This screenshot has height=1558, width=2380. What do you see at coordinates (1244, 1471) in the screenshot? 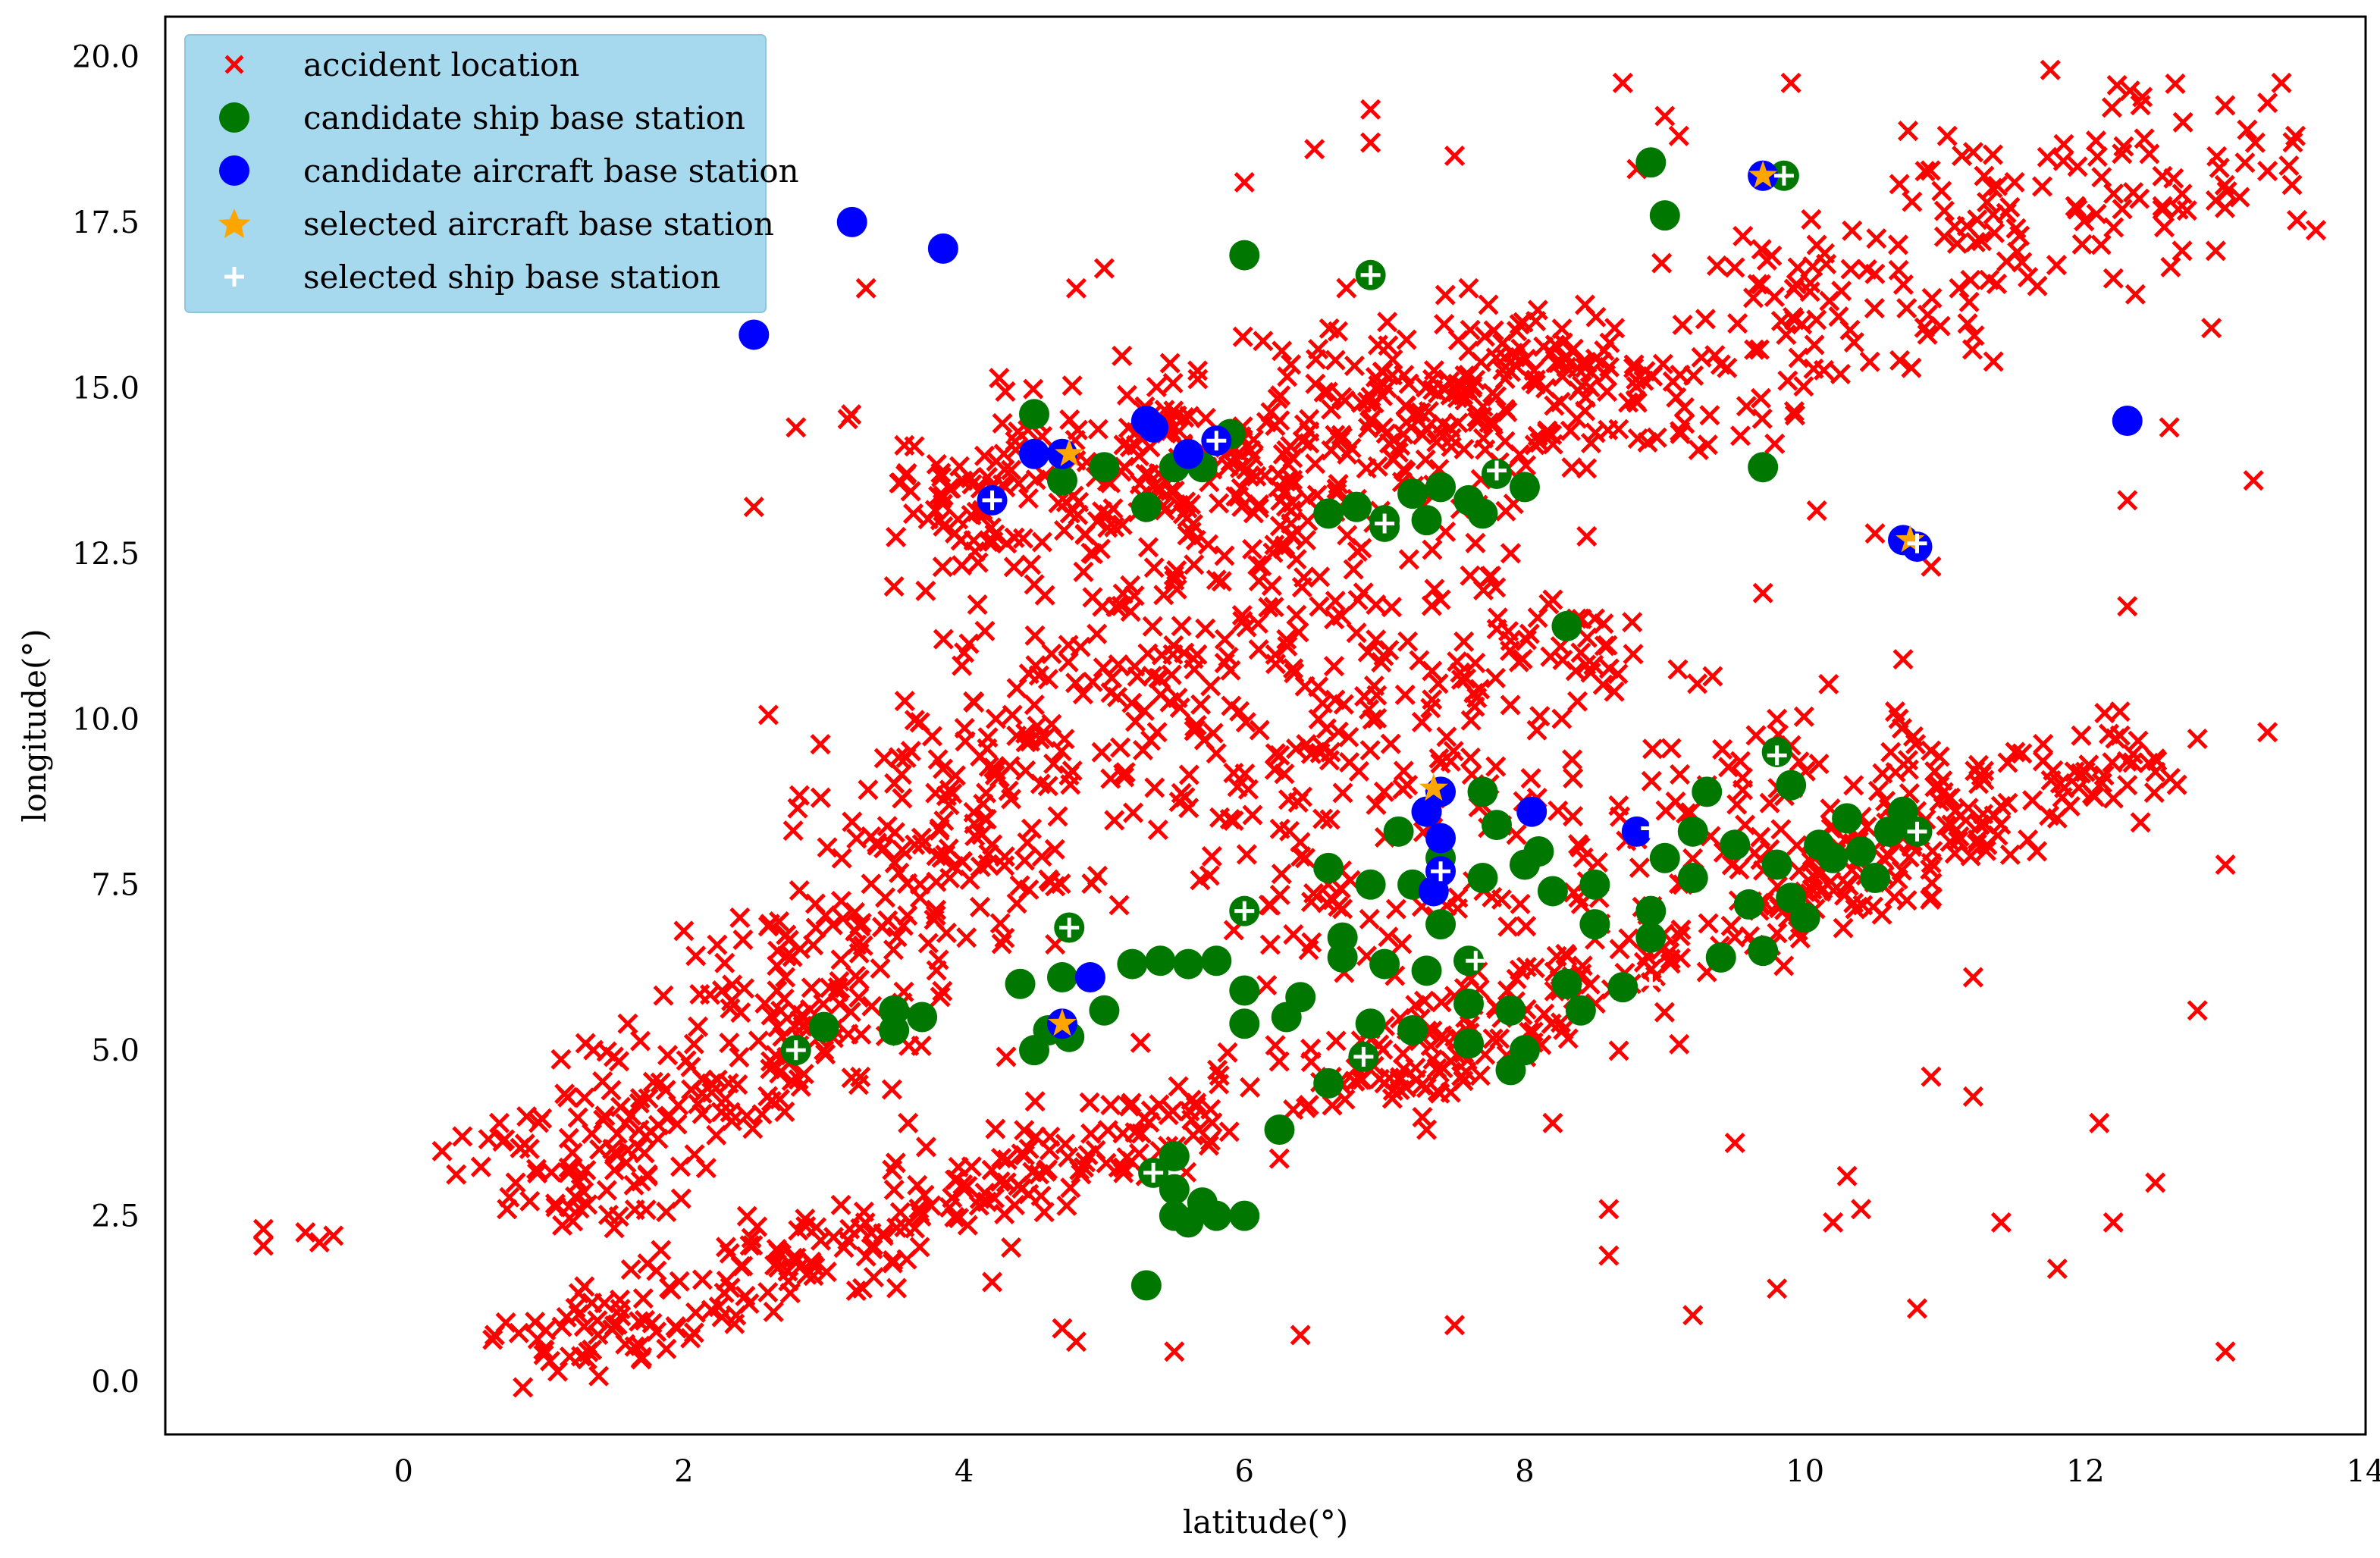
I see `x-tick-label: 6` at bounding box center [1244, 1471].